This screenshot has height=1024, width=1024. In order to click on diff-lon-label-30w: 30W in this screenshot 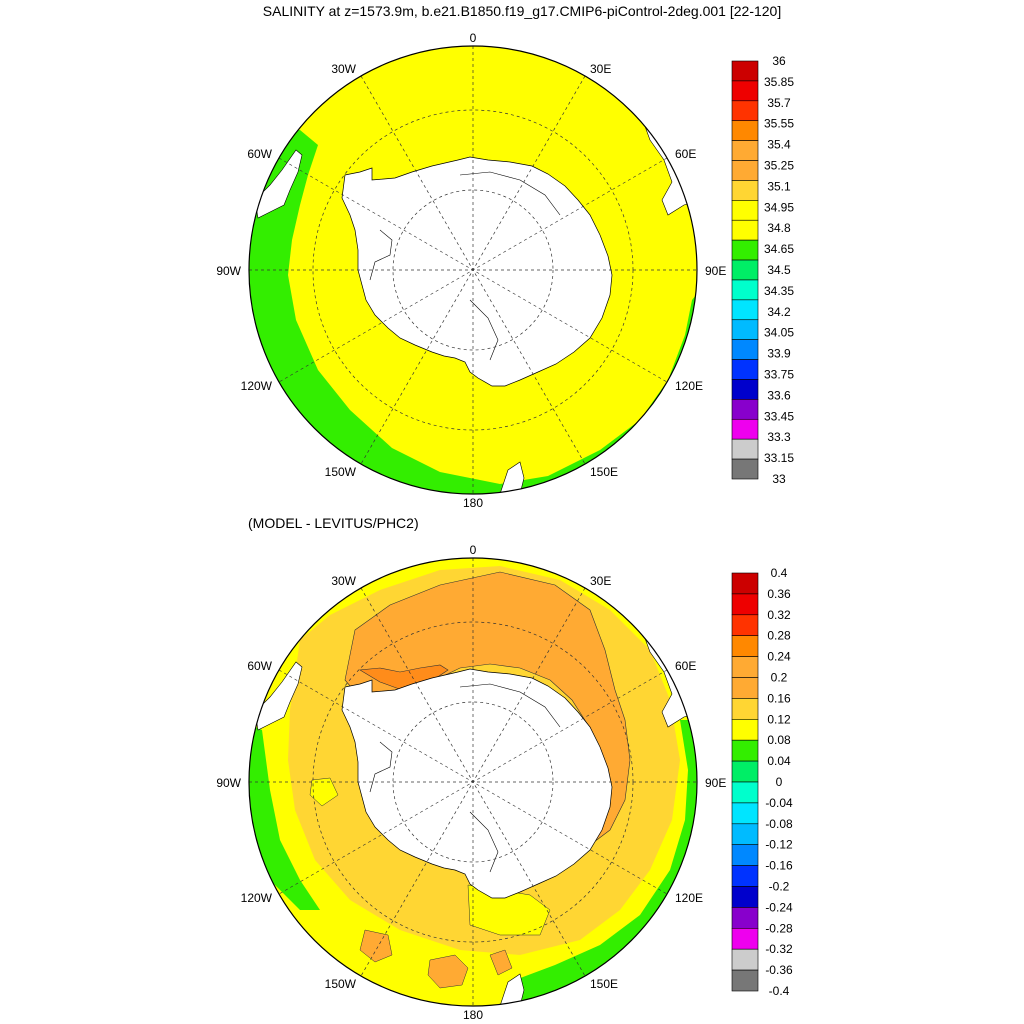, I will do `click(343, 581)`.